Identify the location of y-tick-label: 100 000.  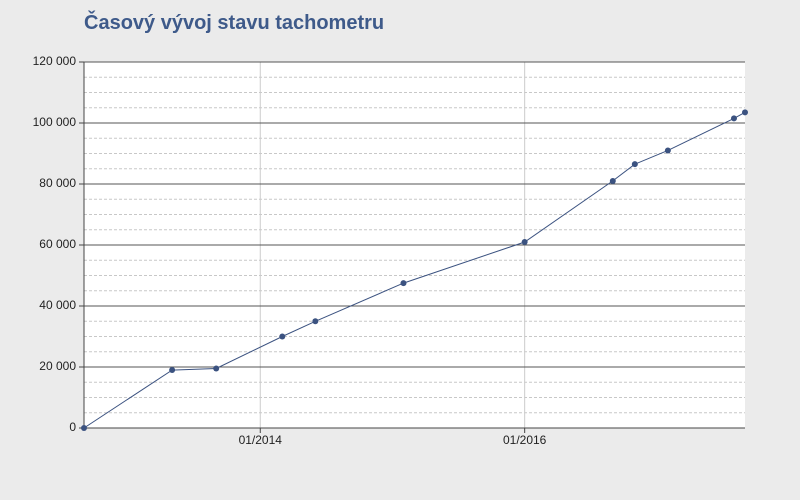
(55, 122).